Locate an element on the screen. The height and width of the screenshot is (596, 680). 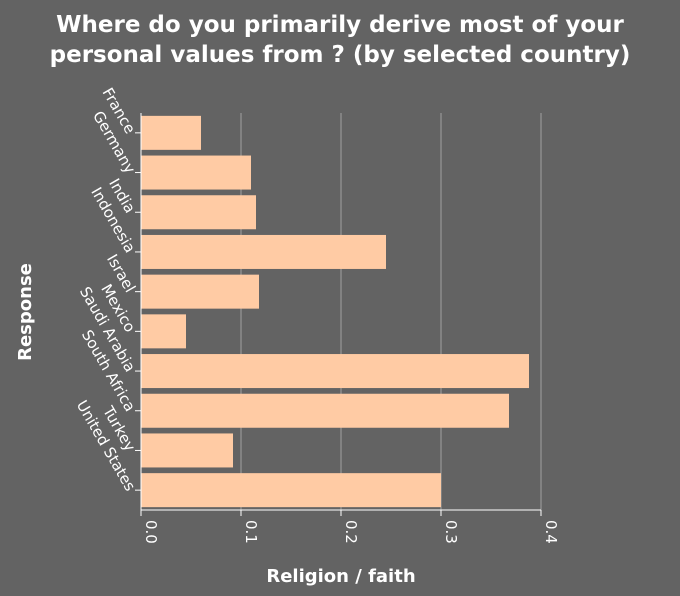
bar-turkey is located at coordinates (187, 450).